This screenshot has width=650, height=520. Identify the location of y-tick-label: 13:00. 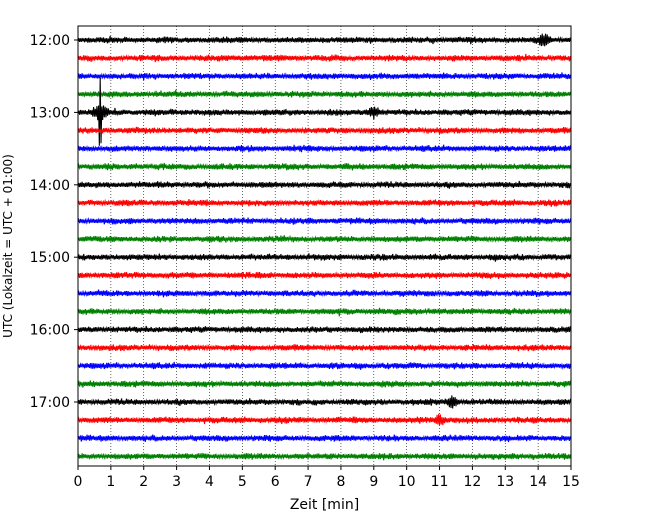
(50, 113).